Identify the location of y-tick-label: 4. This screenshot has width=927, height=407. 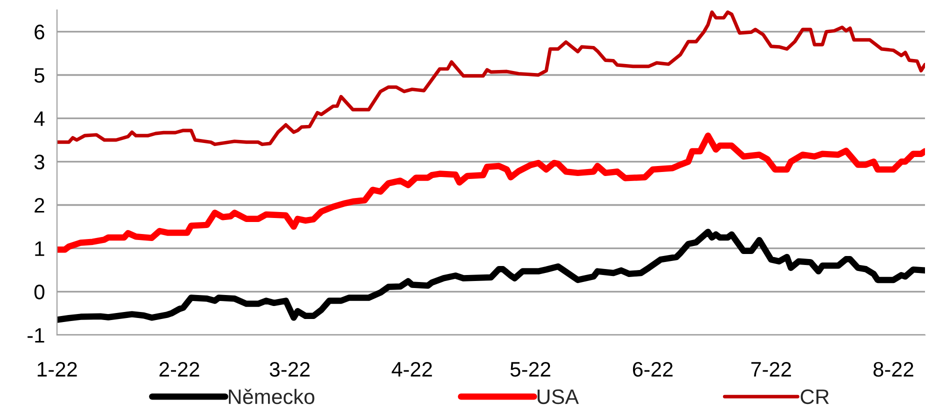
(39, 119).